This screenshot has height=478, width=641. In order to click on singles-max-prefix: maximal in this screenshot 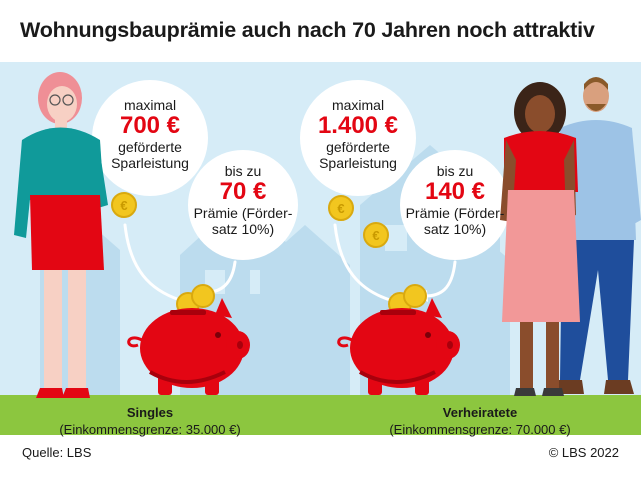, I will do `click(150, 105)`.